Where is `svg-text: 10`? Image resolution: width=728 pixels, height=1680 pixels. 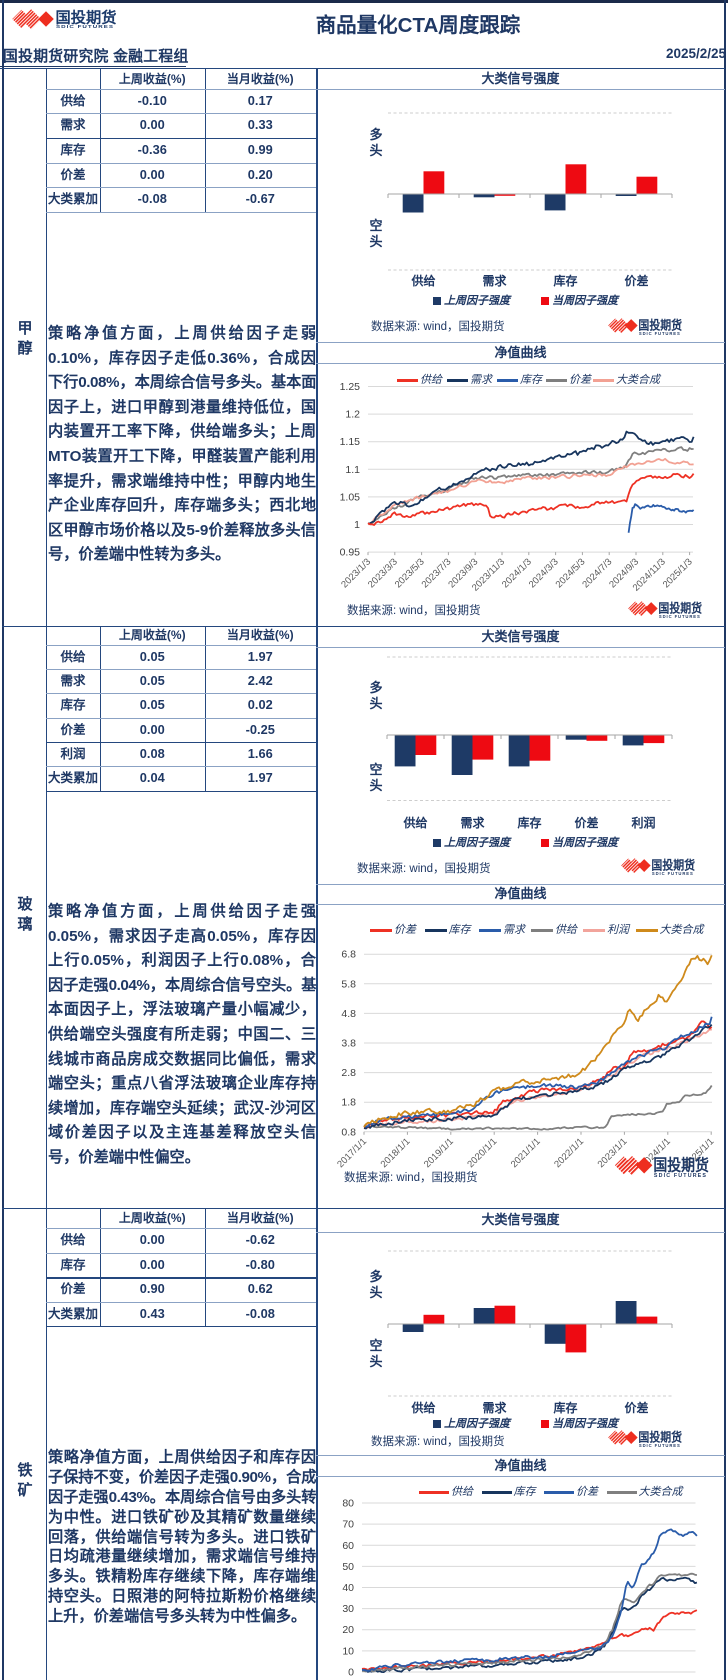 svg-text: 10 is located at coordinates (348, 1651).